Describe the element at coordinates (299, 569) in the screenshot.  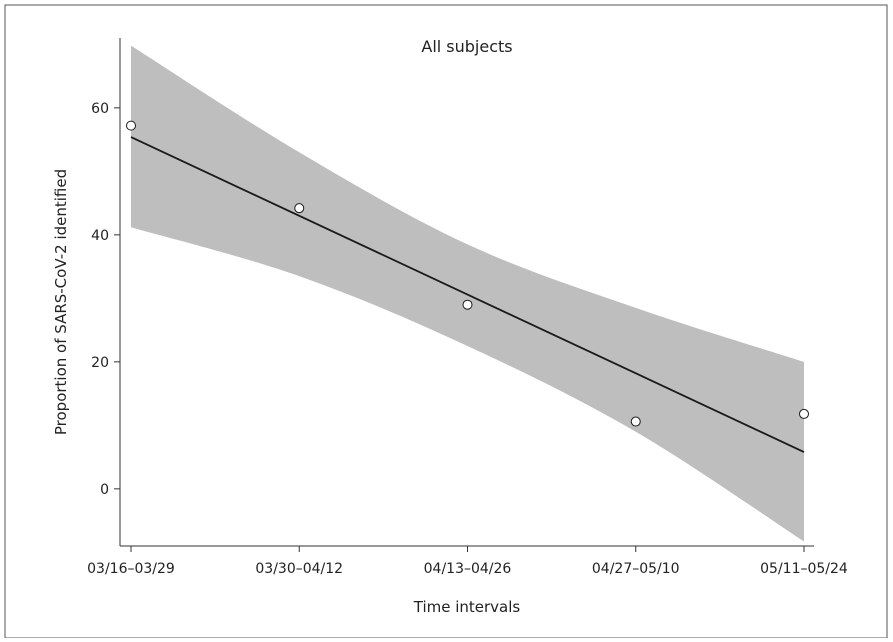
I see `x-tick-label: 03/30–04/12` at that location.